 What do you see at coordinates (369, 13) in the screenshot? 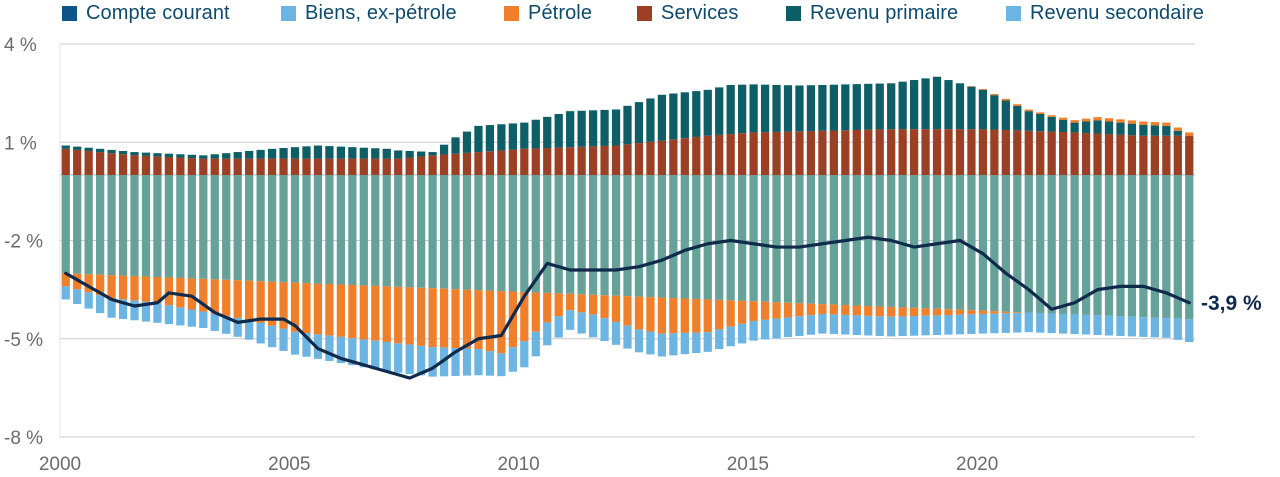
I see `legend-item-biens: Biens, ex-pétrole` at bounding box center [369, 13].